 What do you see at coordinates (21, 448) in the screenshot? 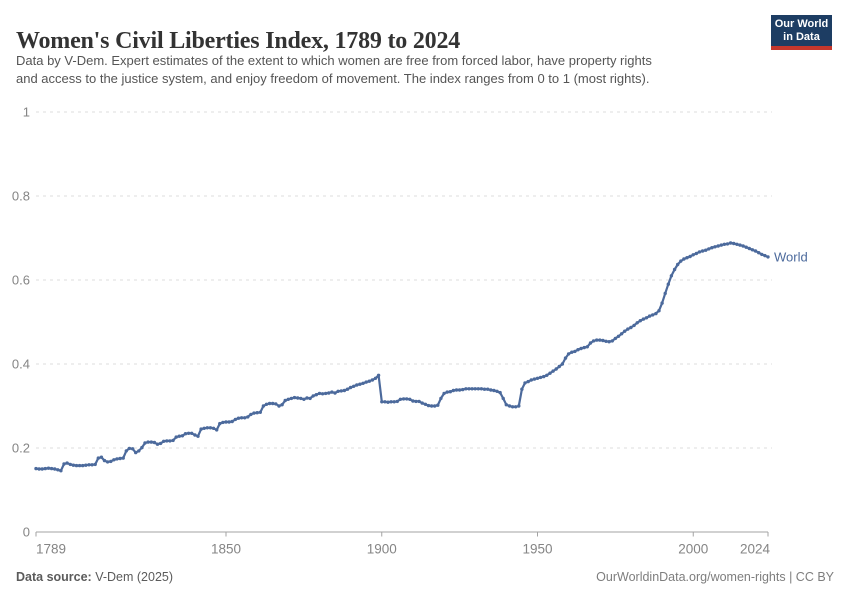
I see `y-tick-label-0.2: 0.2` at bounding box center [21, 448].